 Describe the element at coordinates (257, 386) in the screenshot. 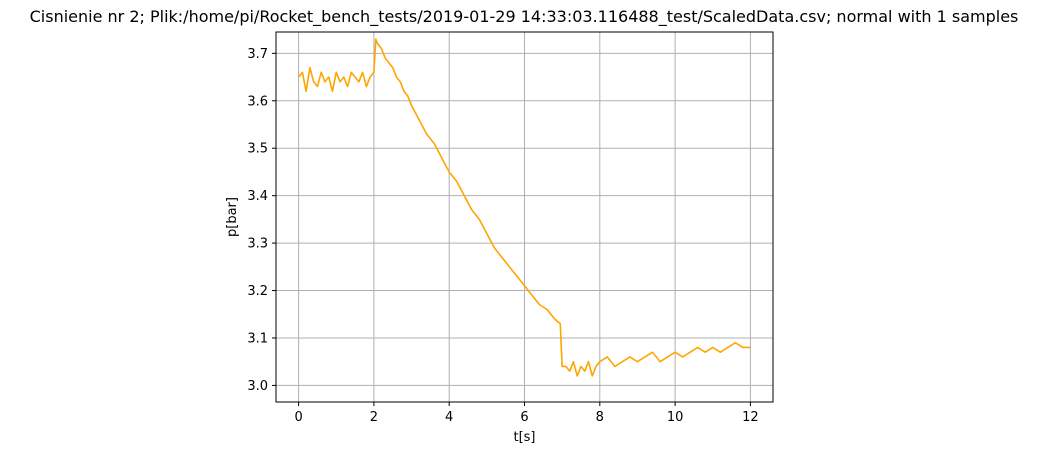

I see `y-tick-label: 3.0` at that location.